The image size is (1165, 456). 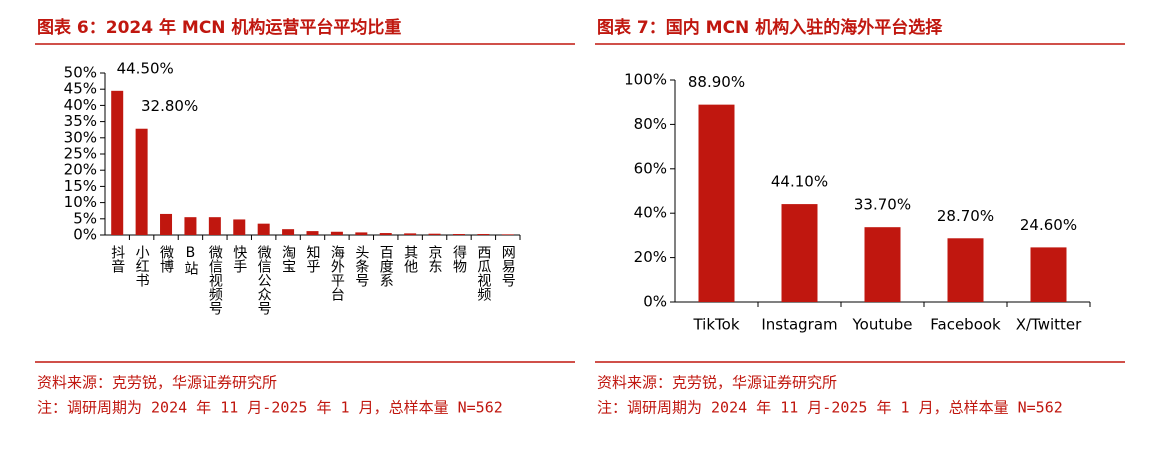 I want to click on x-tick-label: Instagram, so click(x=799, y=325).